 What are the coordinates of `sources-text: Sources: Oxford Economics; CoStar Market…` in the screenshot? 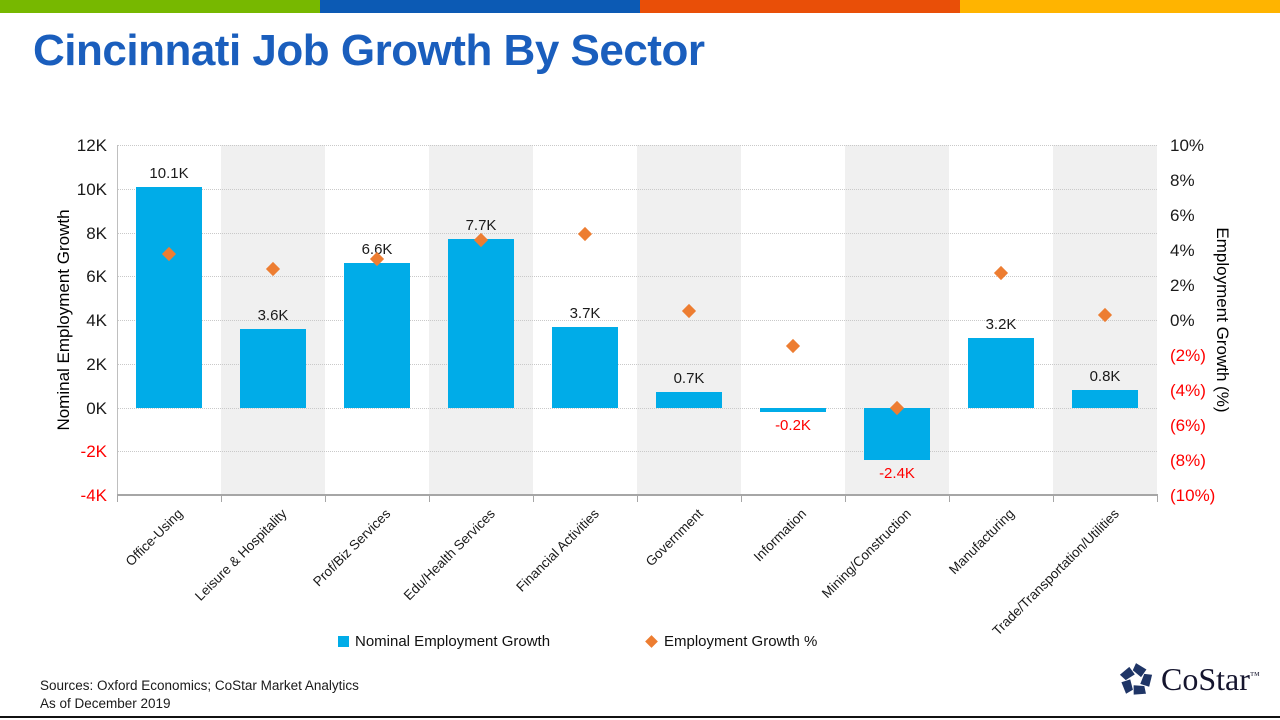 It's located at (199, 685).